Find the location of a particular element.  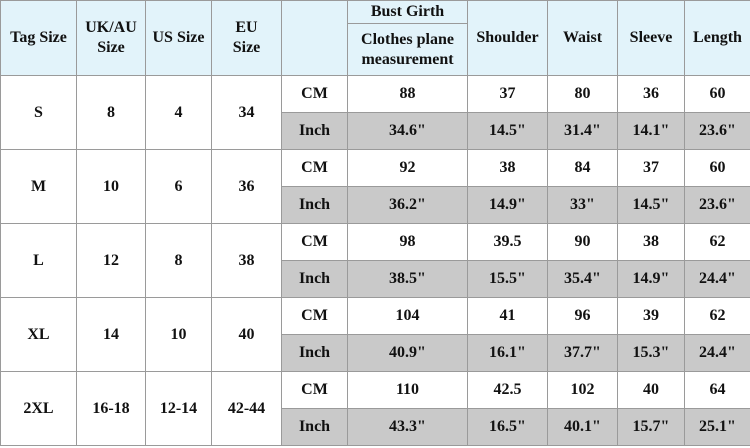

inch-row: Inch 36.2" 14.9" 33" 14.5" 23.6" is located at coordinates (375, 205).